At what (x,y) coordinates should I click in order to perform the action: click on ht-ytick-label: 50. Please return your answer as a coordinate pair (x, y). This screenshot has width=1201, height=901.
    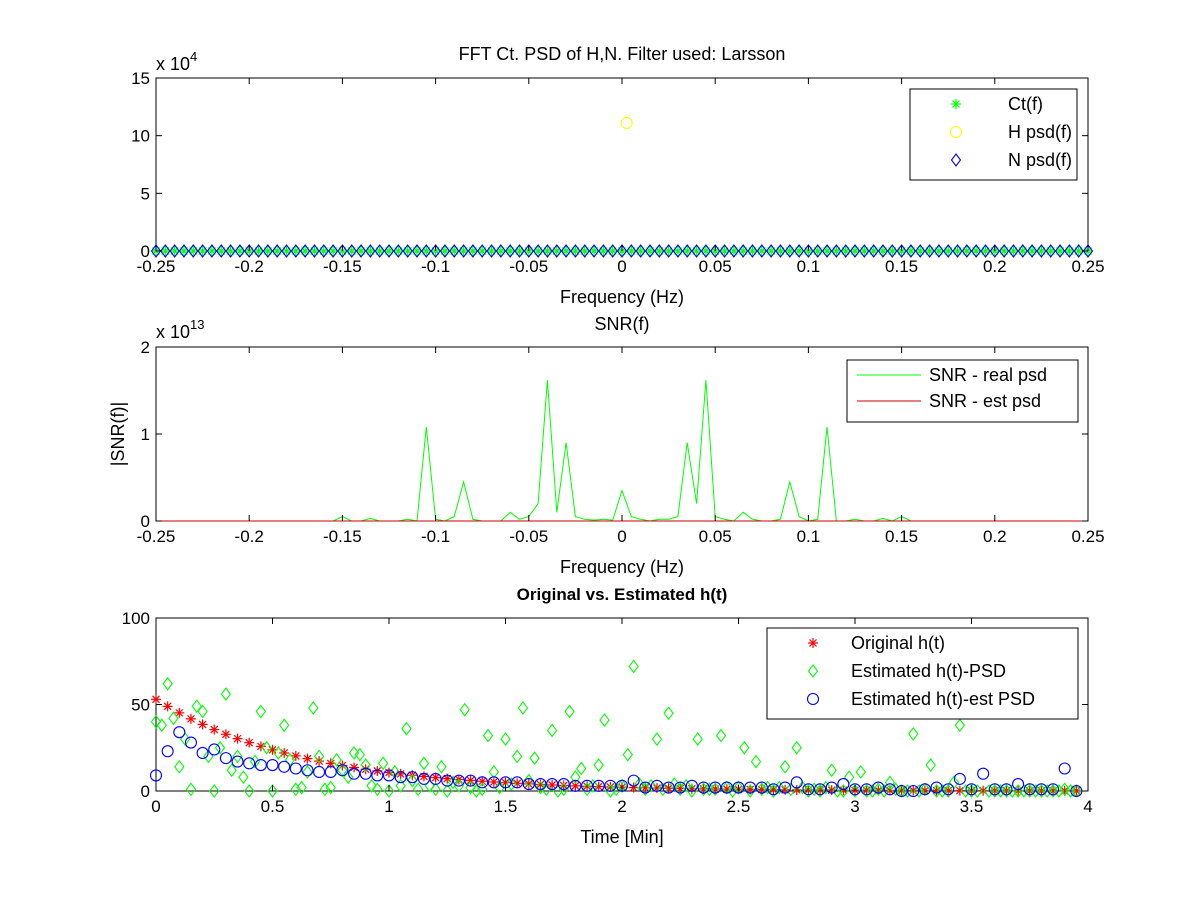
    Looking at the image, I should click on (140, 705).